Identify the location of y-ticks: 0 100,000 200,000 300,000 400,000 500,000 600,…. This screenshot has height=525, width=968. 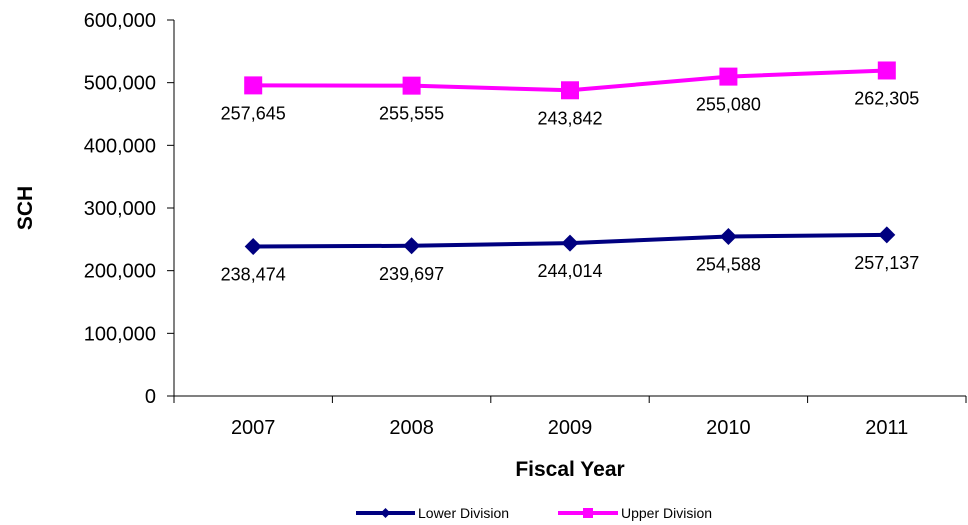
(129, 209).